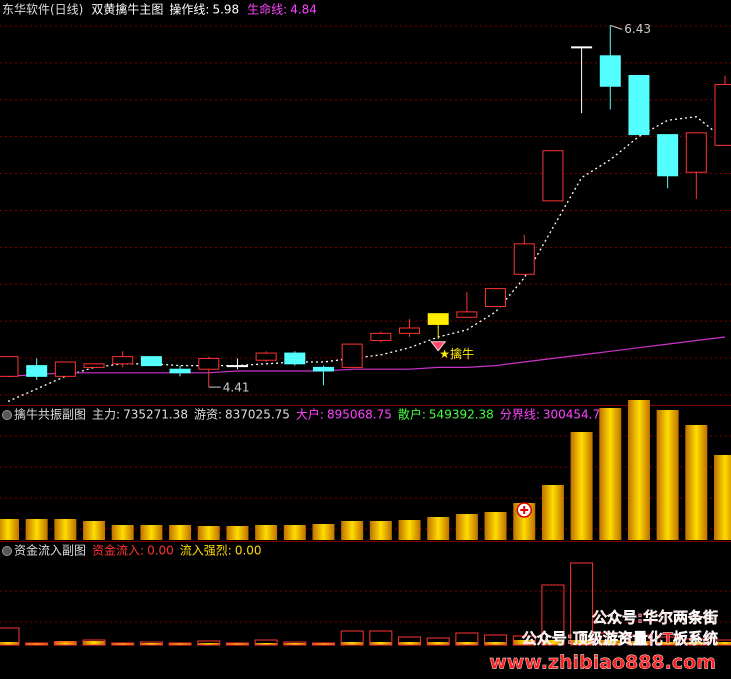 The image size is (731, 679). I want to click on legend-name: 资金流入:, so click(118, 550).